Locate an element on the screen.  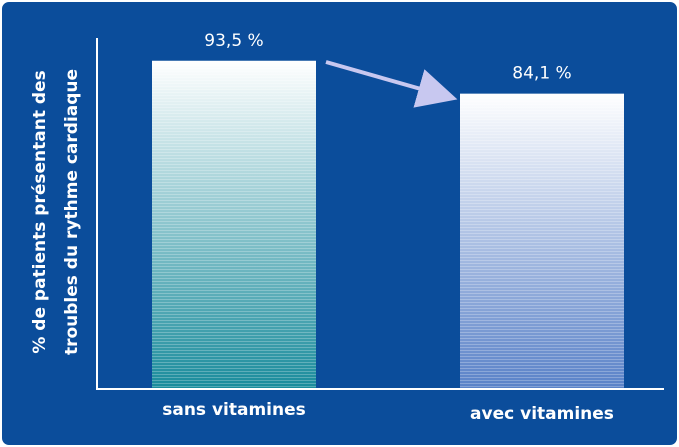
y-axis-label: troubles du rythme cardiaque is located at coordinates (72, 212).